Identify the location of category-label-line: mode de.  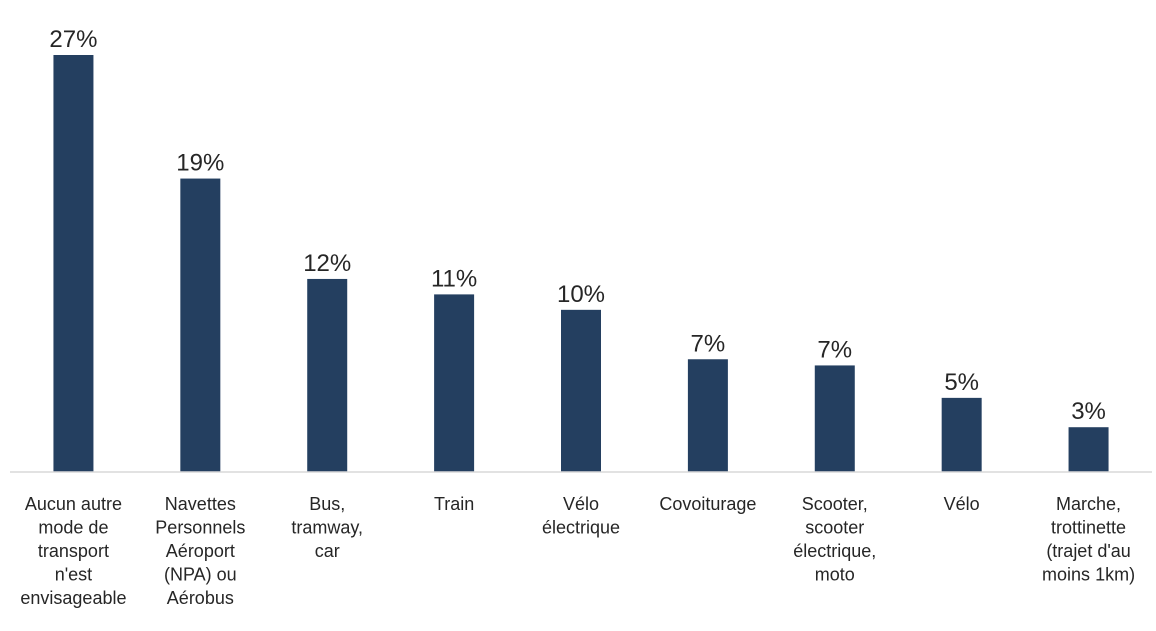
(73, 528).